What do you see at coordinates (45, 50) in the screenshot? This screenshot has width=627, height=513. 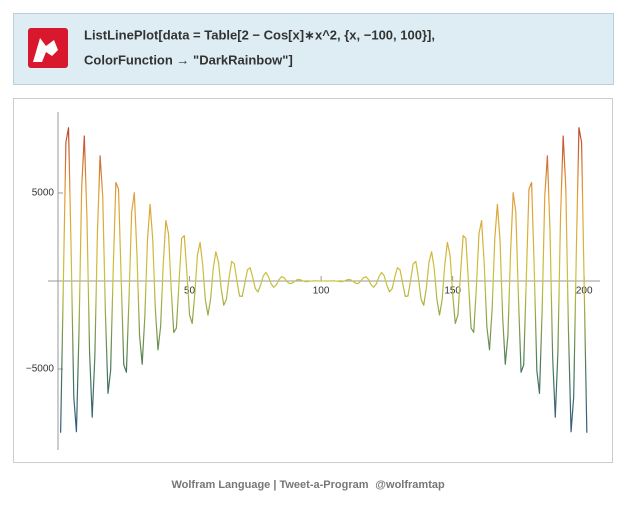 I see `wolf-shape` at bounding box center [45, 50].